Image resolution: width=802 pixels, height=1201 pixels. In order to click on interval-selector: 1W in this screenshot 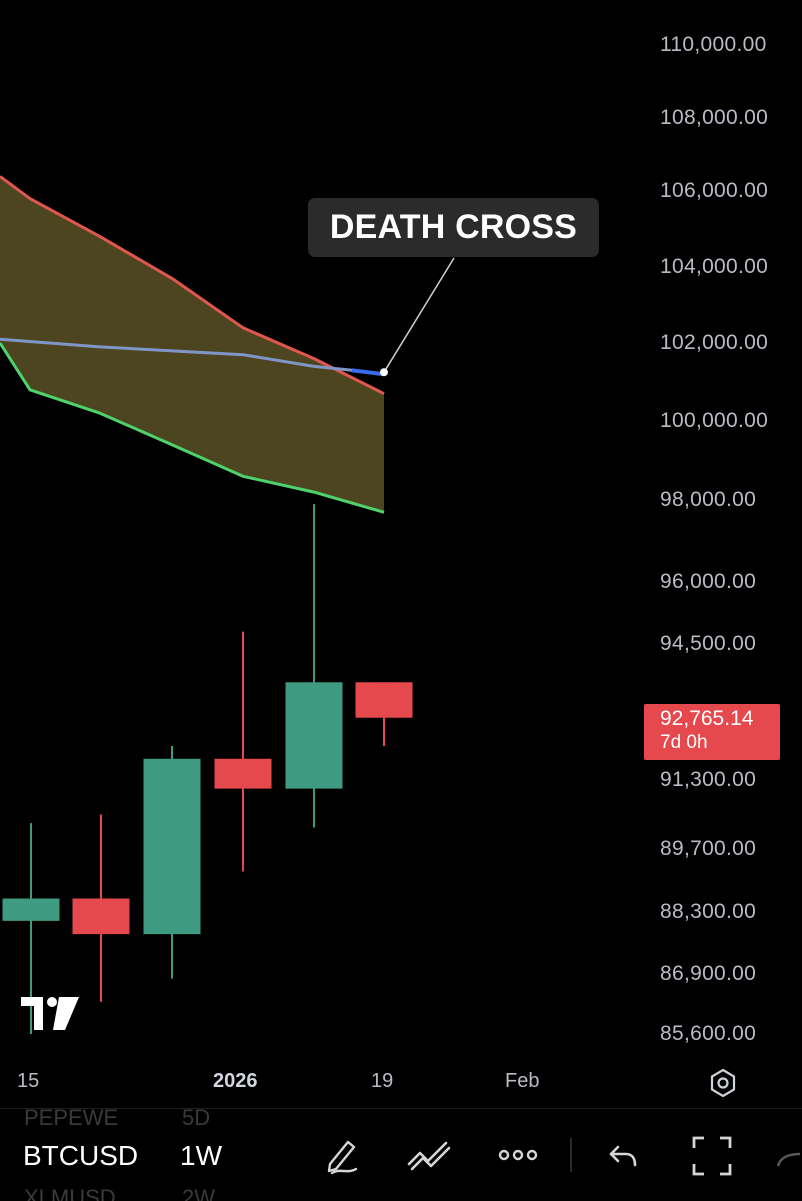, I will do `click(201, 1155)`.